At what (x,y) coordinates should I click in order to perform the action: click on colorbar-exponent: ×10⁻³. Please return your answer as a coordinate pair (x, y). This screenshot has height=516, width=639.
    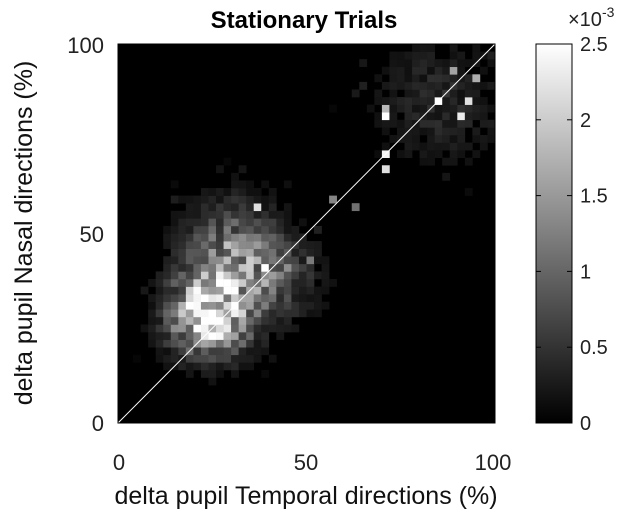
    Looking at the image, I should click on (591, 17).